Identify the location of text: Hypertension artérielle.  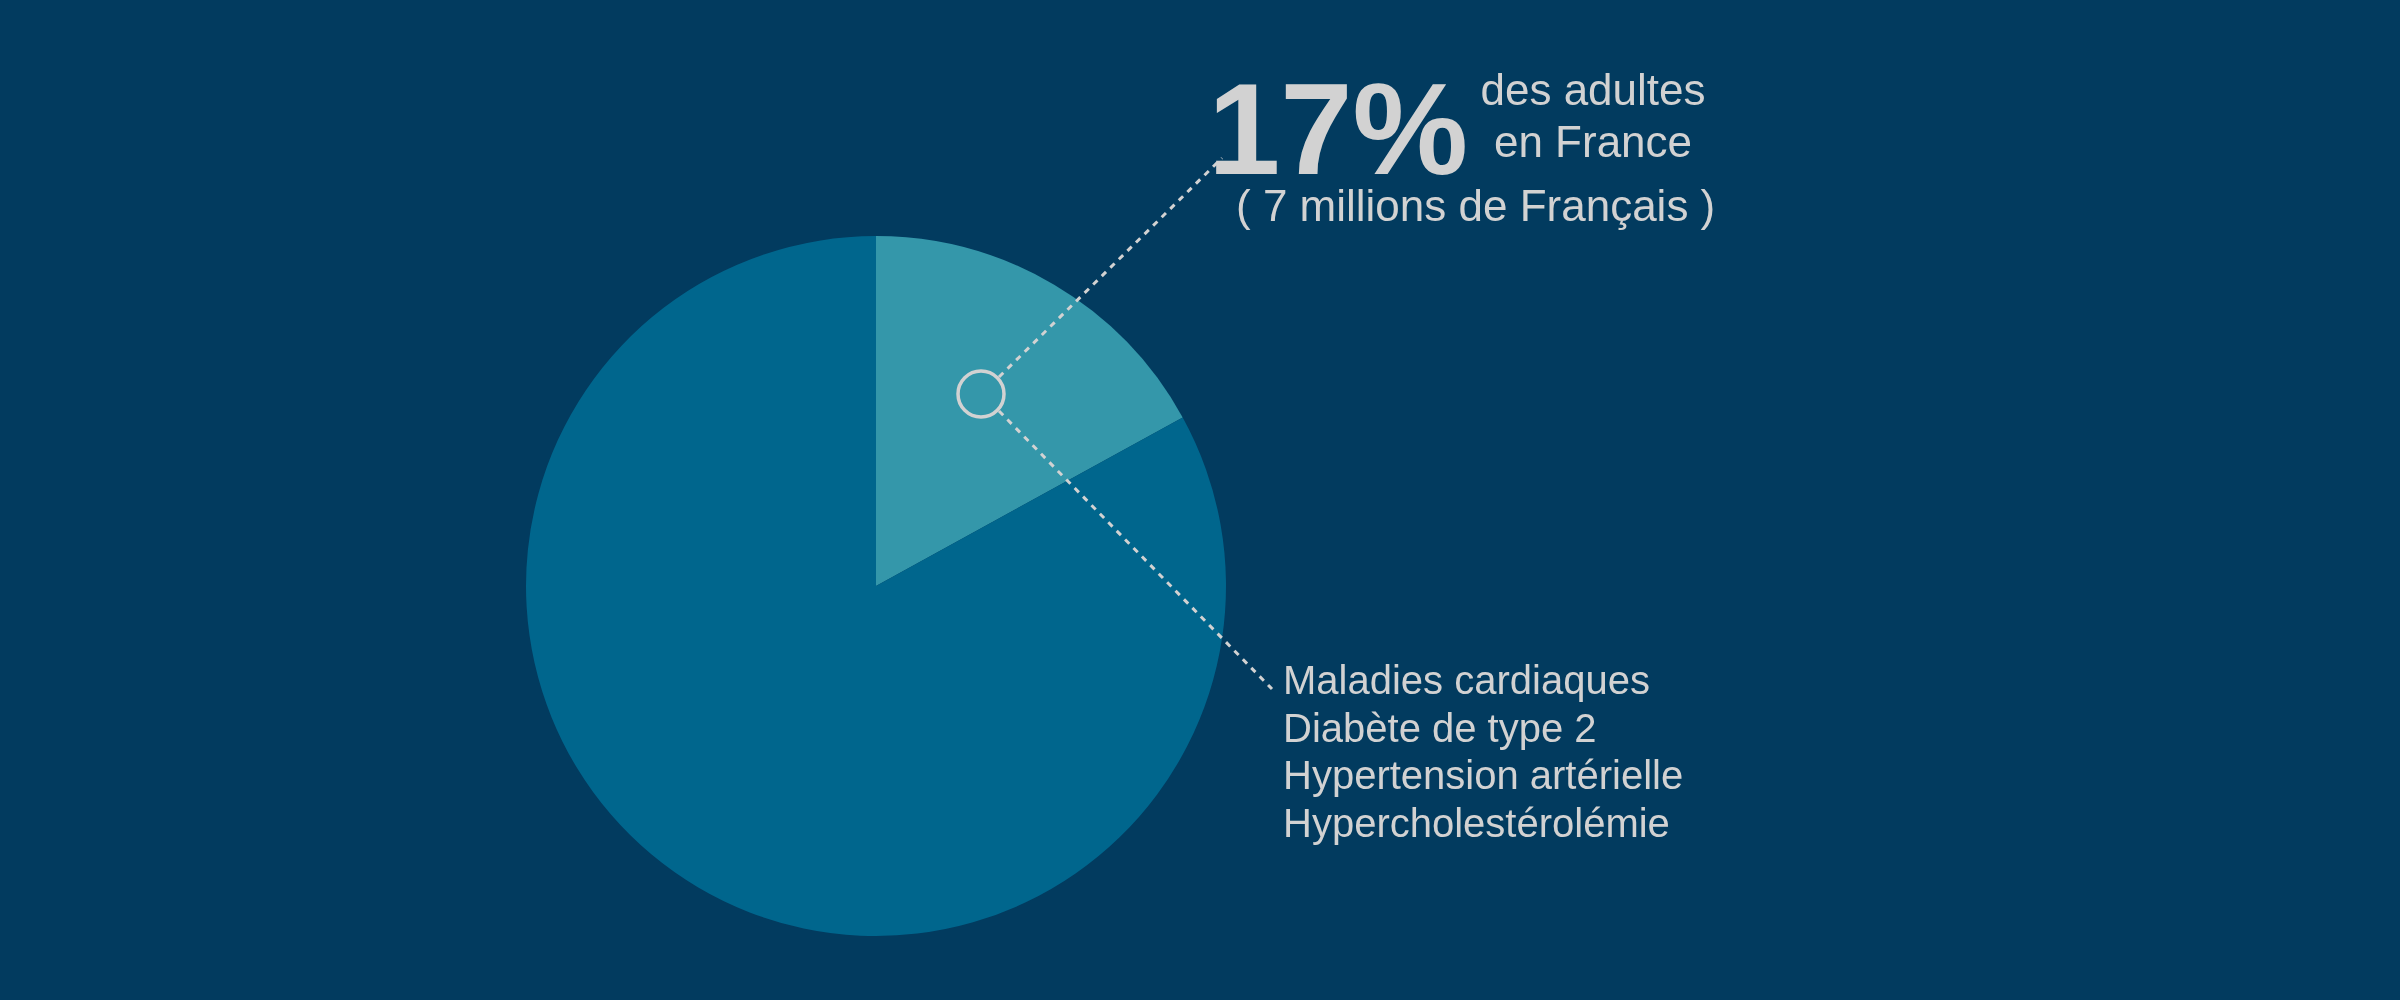
(1483, 775).